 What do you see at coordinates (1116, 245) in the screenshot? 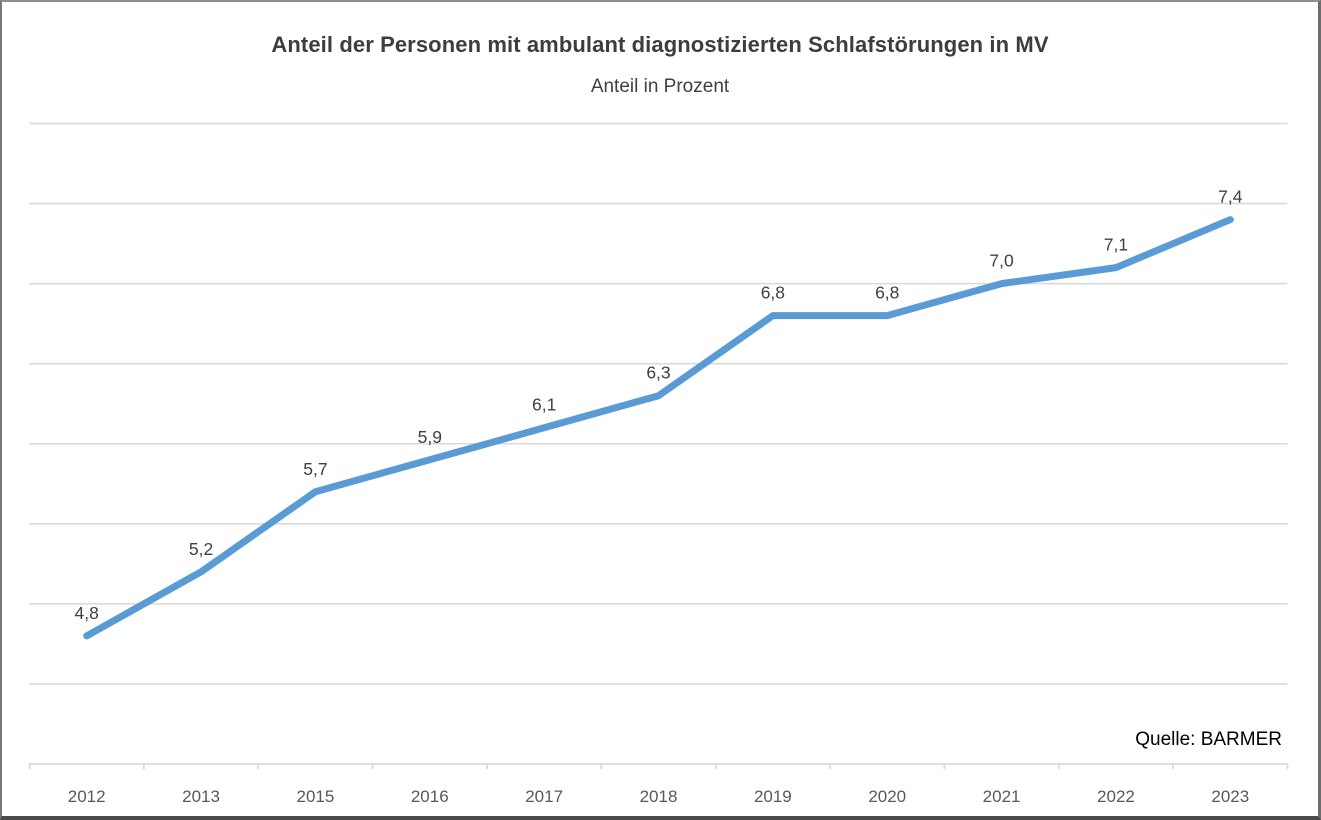
I see `data-label: 7,1` at bounding box center [1116, 245].